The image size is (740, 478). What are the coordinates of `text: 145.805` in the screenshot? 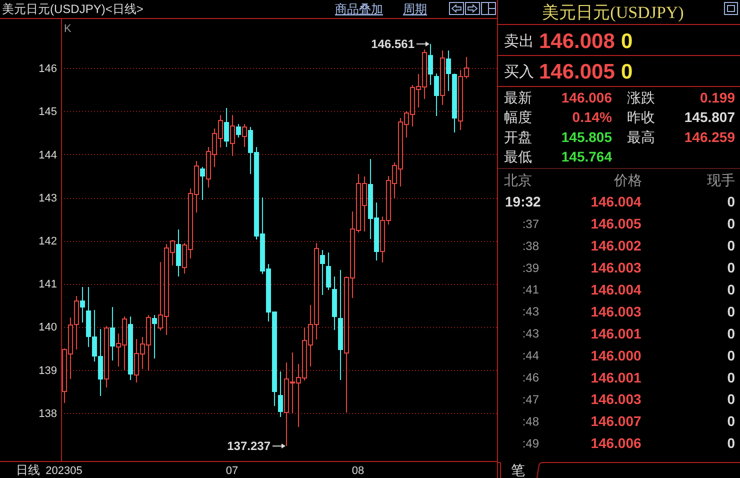 It's located at (586, 136).